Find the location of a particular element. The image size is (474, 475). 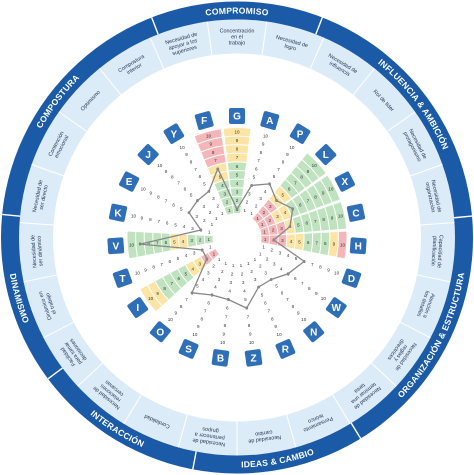

letter-box: C is located at coordinates (356, 212).